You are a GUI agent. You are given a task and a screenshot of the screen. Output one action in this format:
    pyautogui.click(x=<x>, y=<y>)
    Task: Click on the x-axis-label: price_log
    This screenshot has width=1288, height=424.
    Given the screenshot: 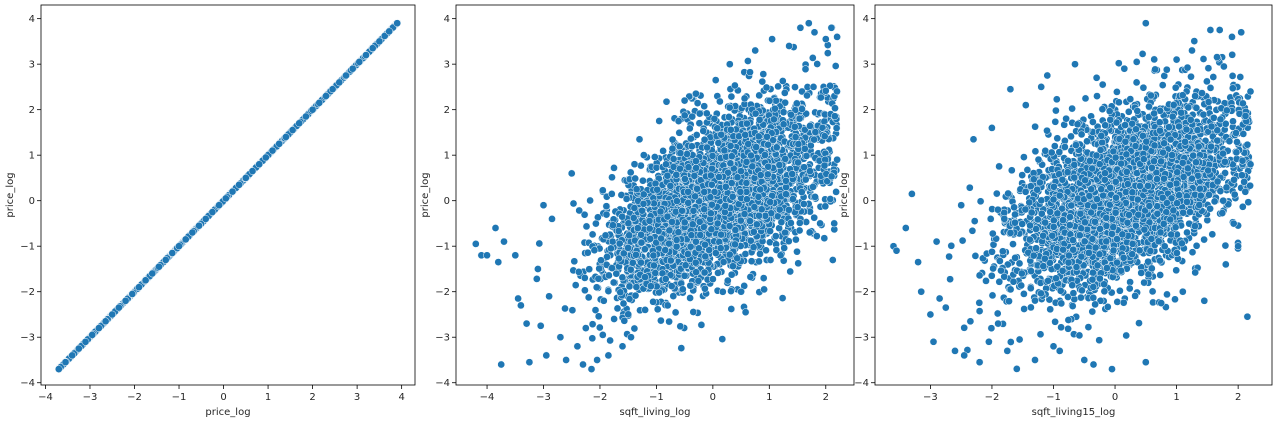 What is the action you would take?
    pyautogui.click(x=227, y=412)
    